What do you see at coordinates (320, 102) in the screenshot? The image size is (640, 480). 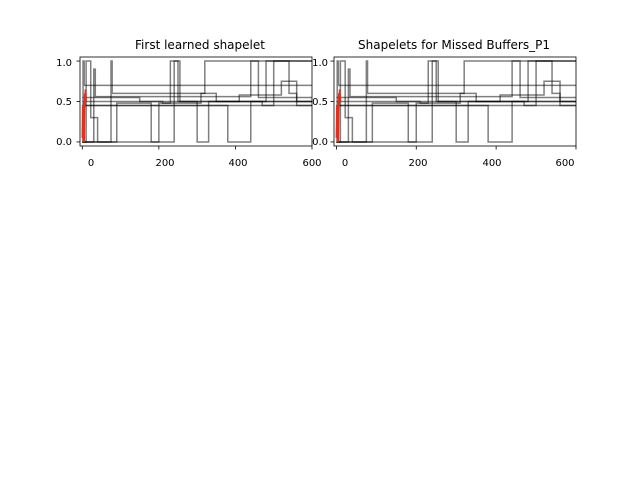 I see `y-tick-label-2-1: 0.5` at bounding box center [320, 102].